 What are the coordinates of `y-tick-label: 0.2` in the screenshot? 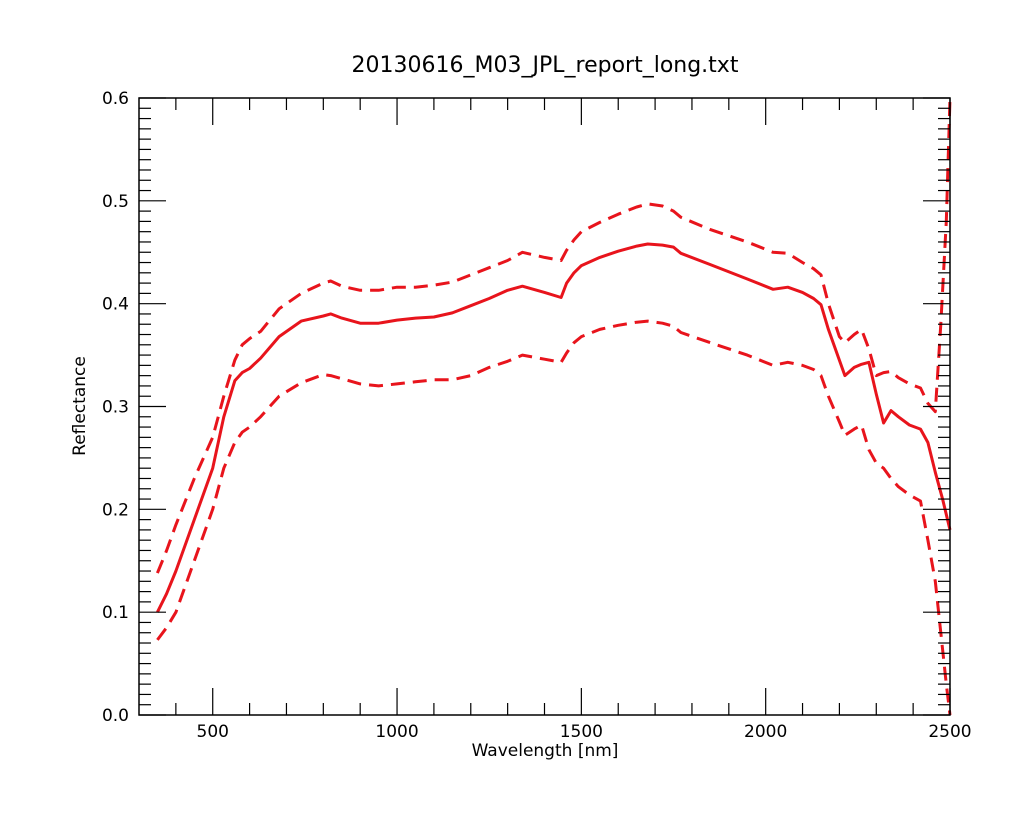 It's located at (115, 510).